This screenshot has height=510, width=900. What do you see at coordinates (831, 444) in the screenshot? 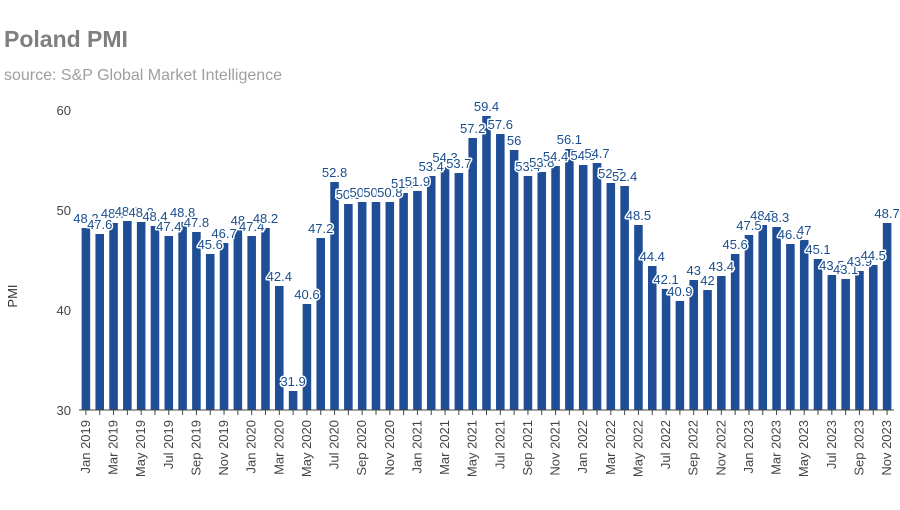
I see `x-tick-label: Jul 2023` at bounding box center [831, 444].